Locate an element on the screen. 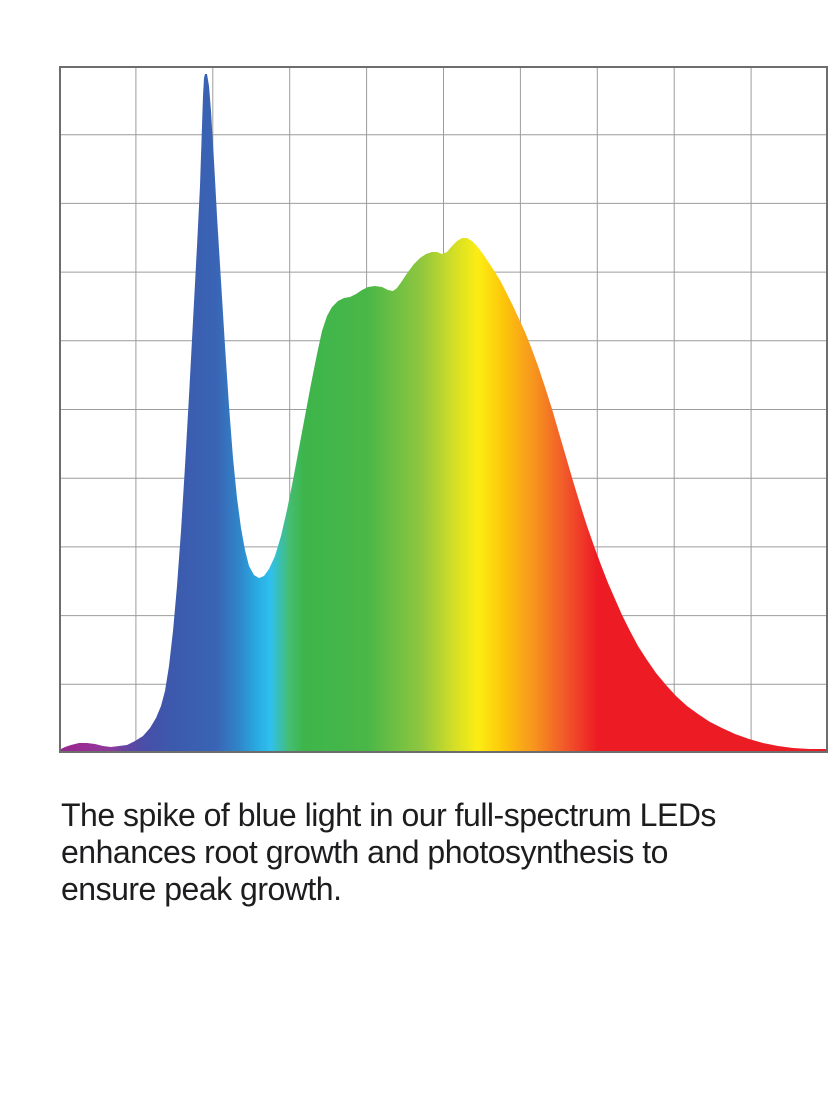 The height and width of the screenshot is (1120, 840). caption-line-3: ensure peak growth. is located at coordinates (201, 889).